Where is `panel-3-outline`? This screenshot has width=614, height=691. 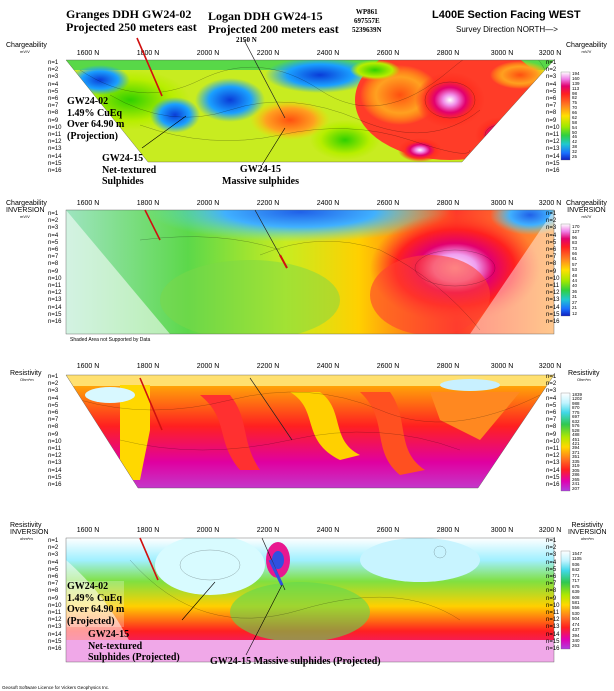
panel-3-outline is located at coordinates (310, 431).